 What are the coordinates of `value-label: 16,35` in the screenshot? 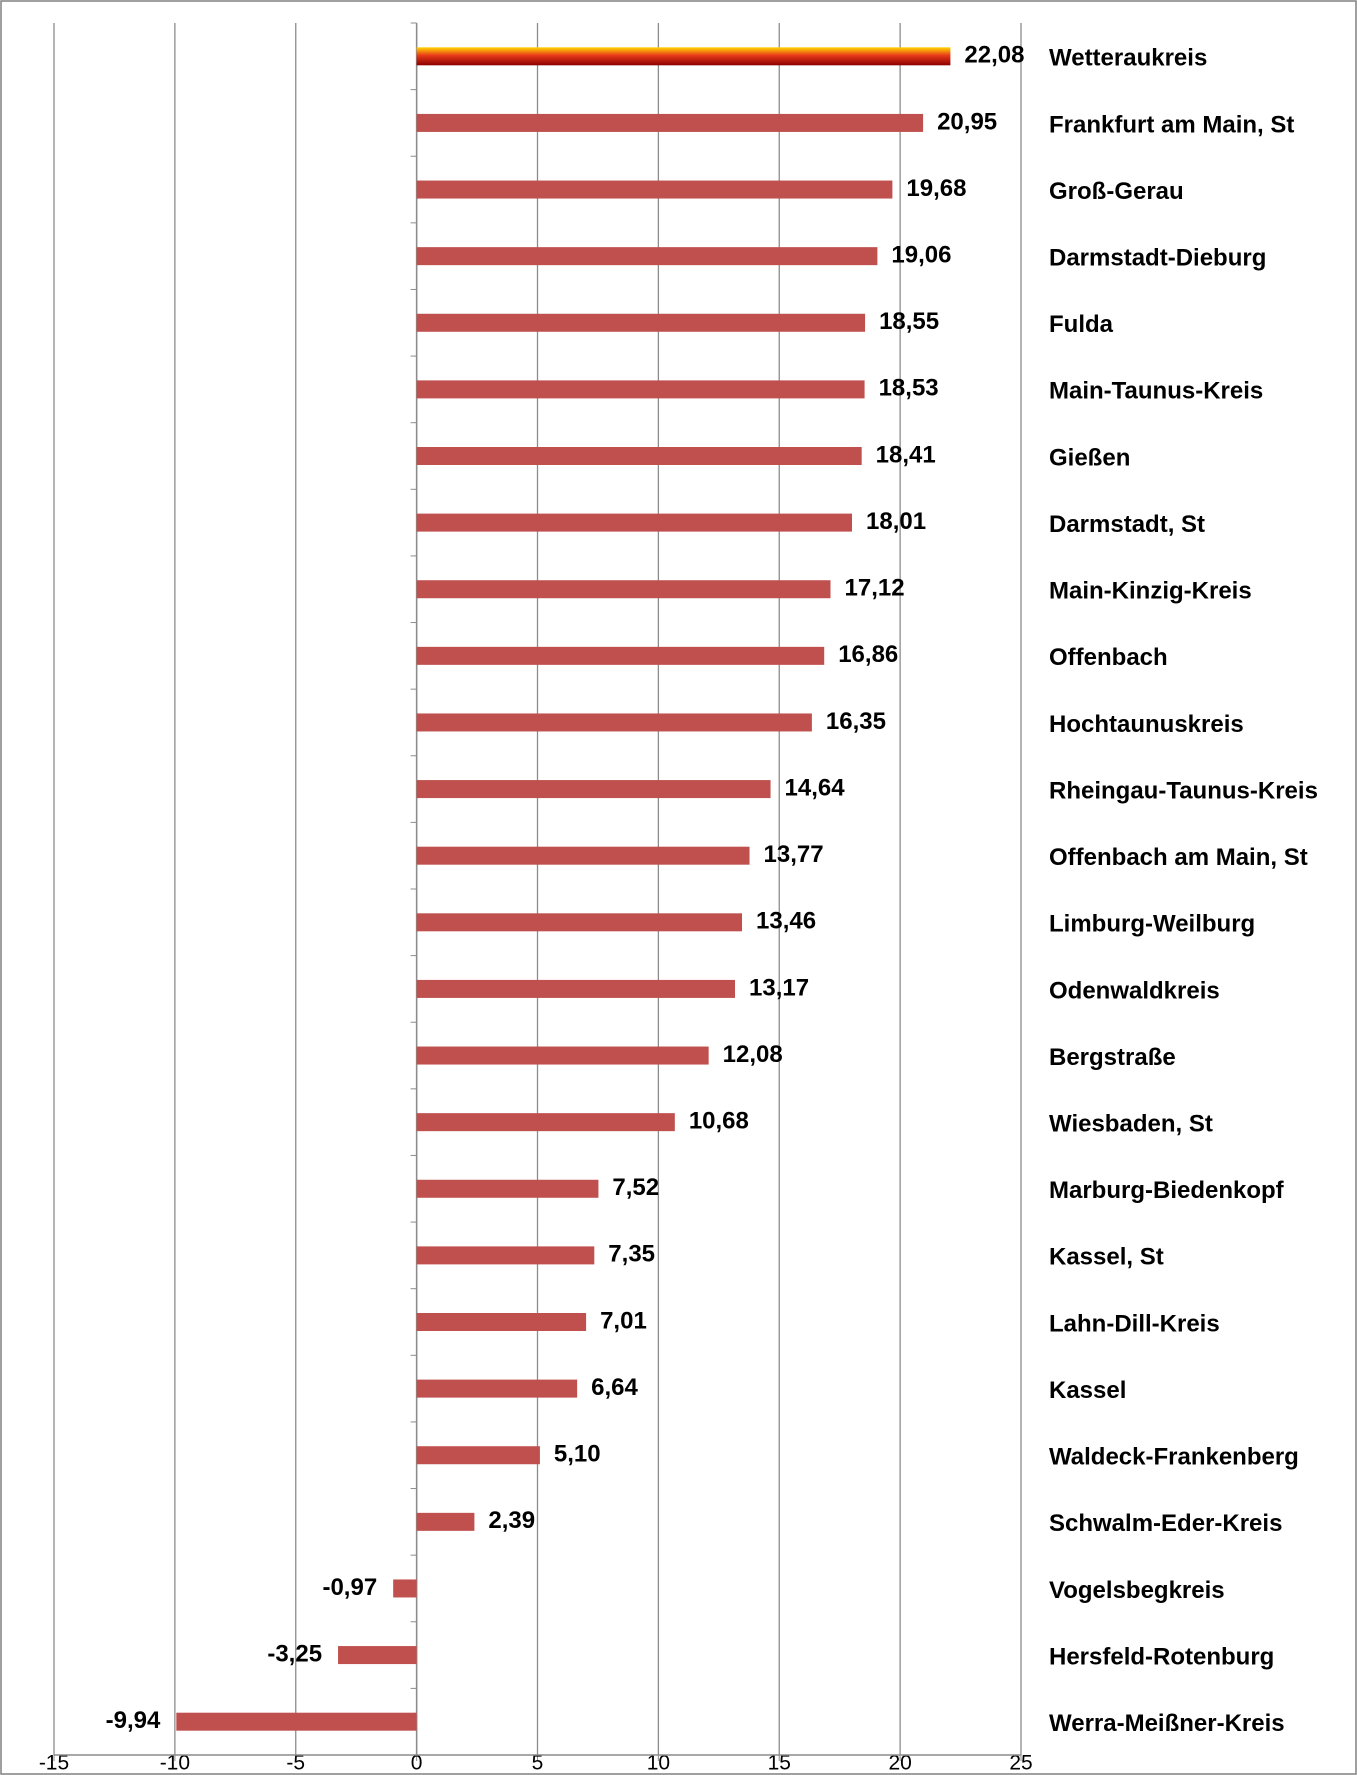 It's located at (856, 721).